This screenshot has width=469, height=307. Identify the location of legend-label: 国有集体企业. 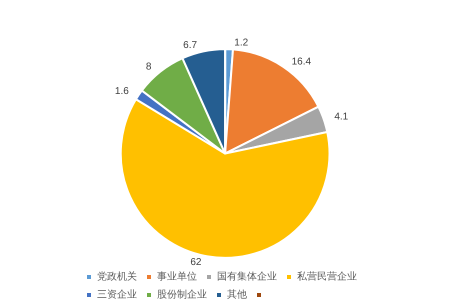
(247, 276).